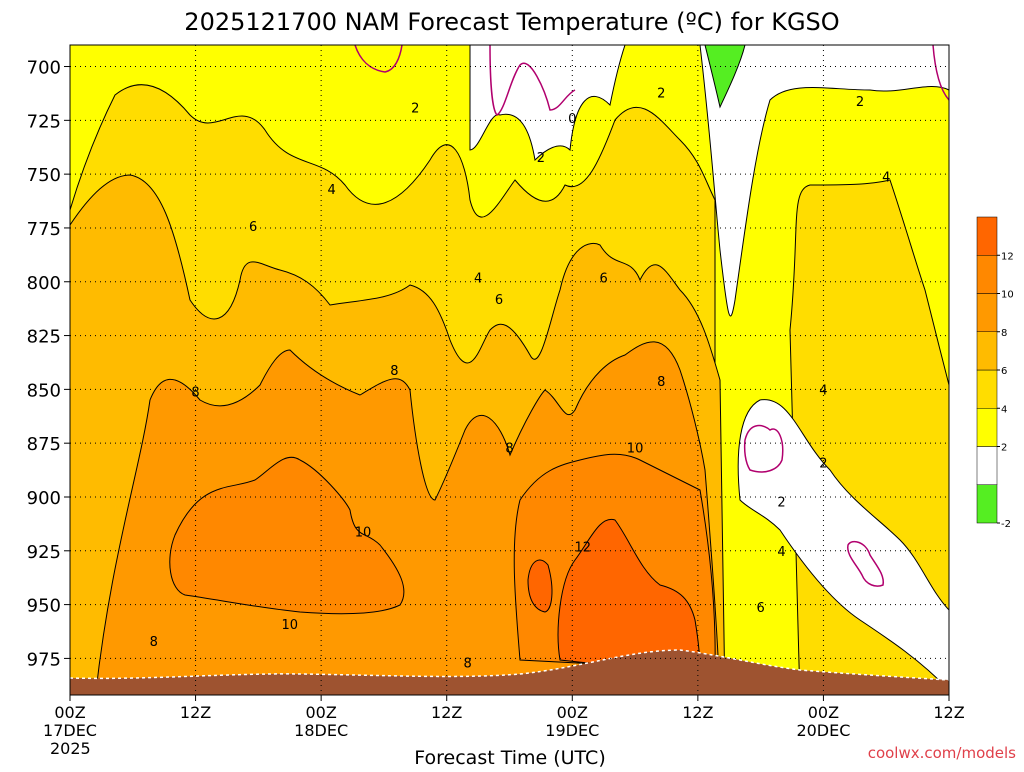  What do you see at coordinates (321, 730) in the screenshot?
I see `x-tick-label: 18DEC` at bounding box center [321, 730].